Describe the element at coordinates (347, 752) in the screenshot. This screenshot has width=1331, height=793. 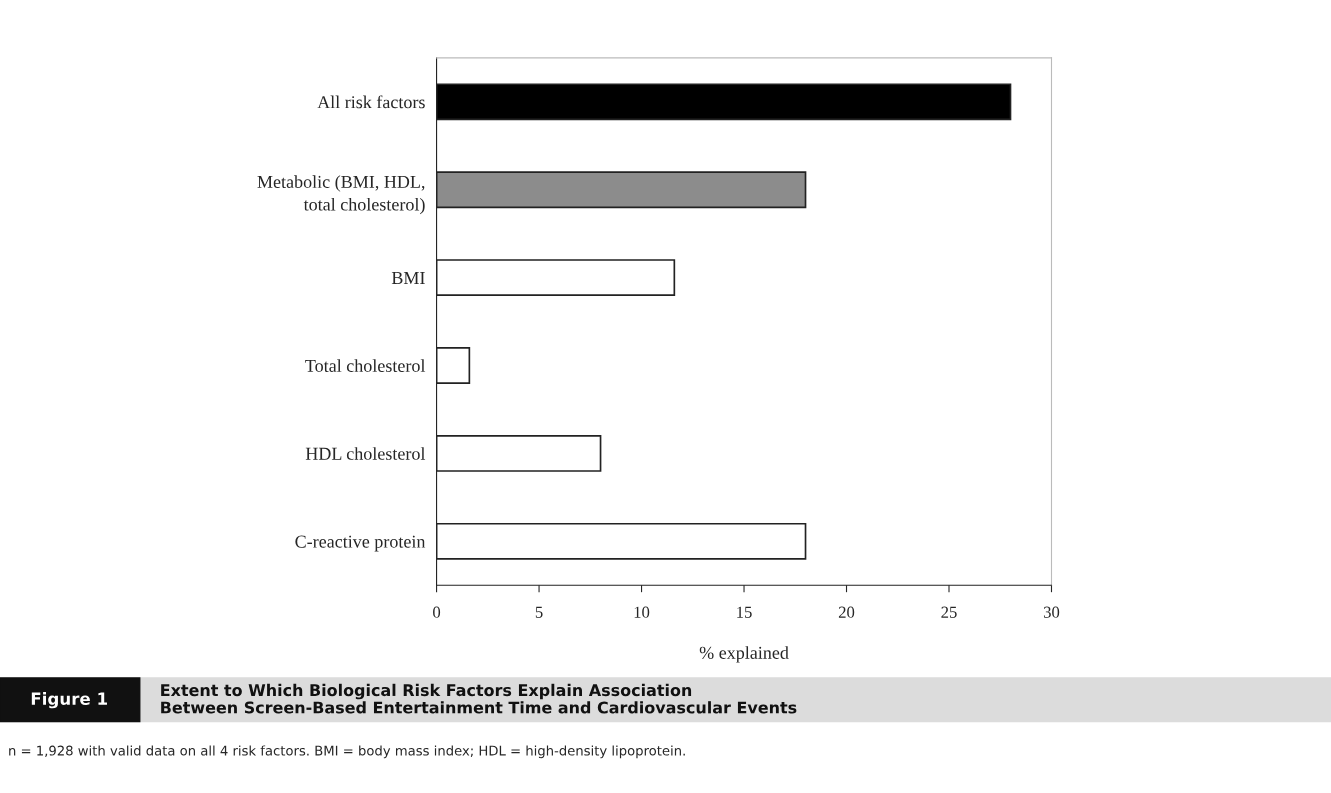
I see `text: n = 1,928 with valid data on all 4 risk factors. BMI = body mass index; HDL = high-density lipoprotein.` at that location.